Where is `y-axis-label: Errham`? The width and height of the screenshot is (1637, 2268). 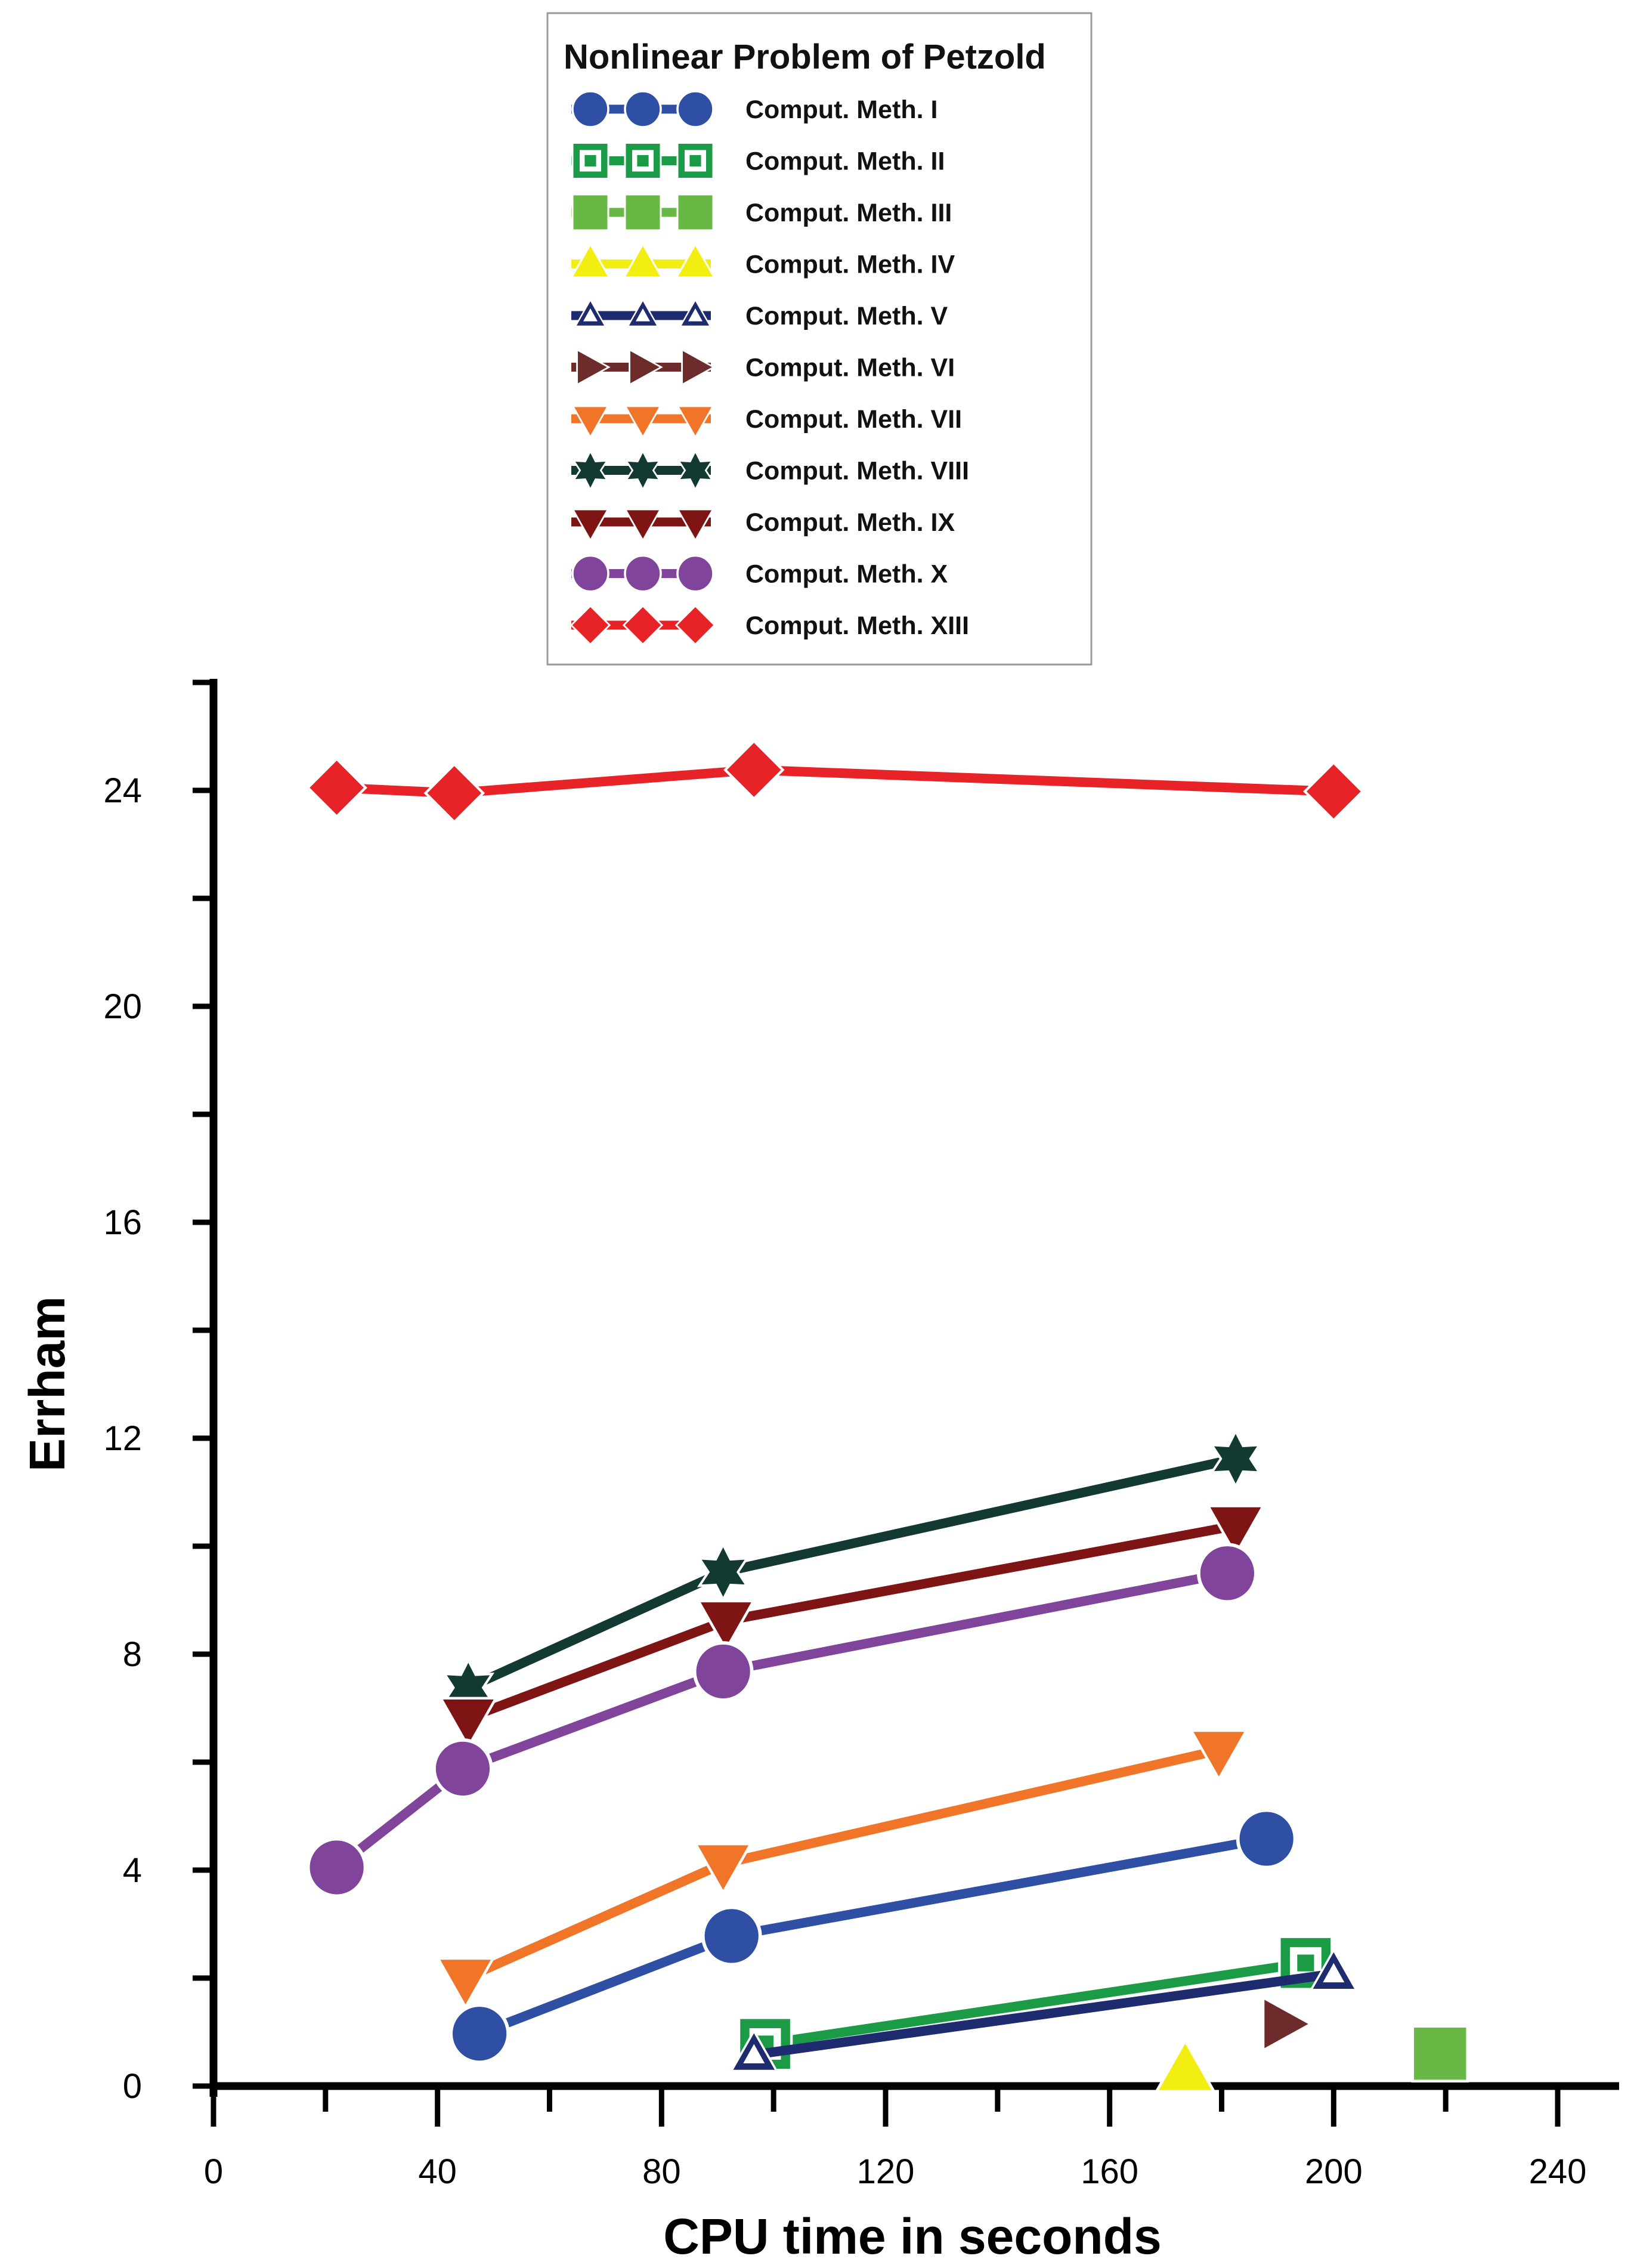
y-axis-label: Errham is located at coordinates (47, 1384).